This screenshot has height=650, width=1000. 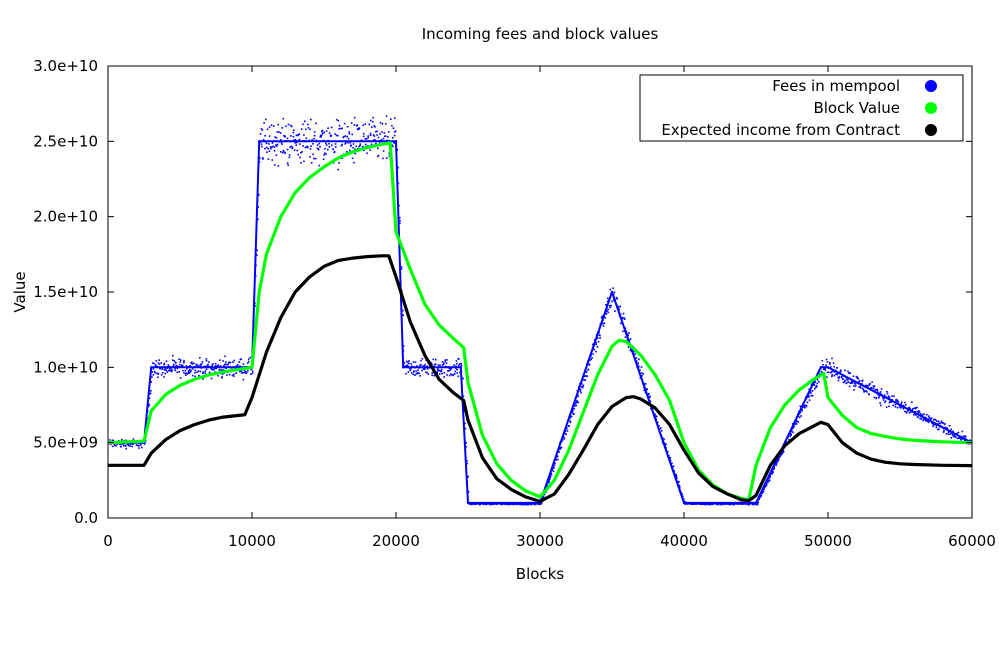 I want to click on y-tick-label: 2.5e+10, so click(x=65, y=141).